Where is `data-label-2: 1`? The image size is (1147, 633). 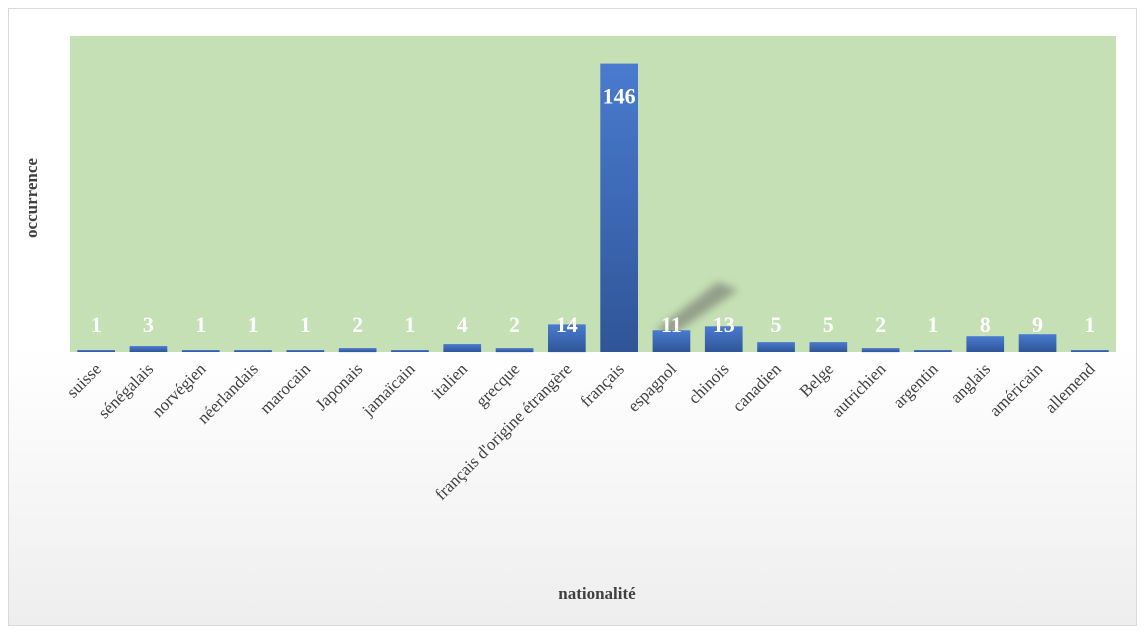 data-label-2: 1 is located at coordinates (200, 324).